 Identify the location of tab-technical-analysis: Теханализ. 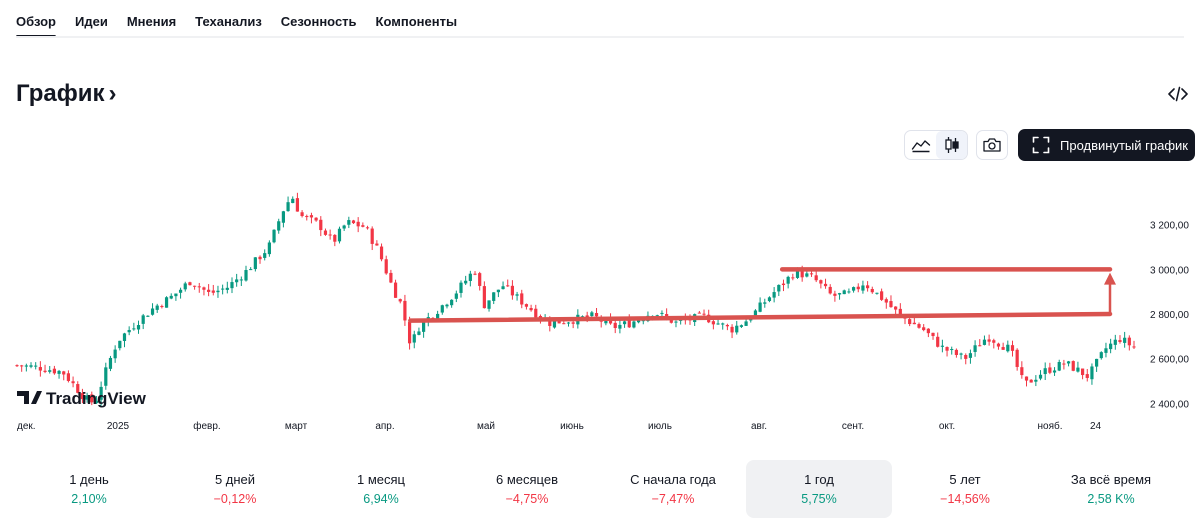
(228, 21).